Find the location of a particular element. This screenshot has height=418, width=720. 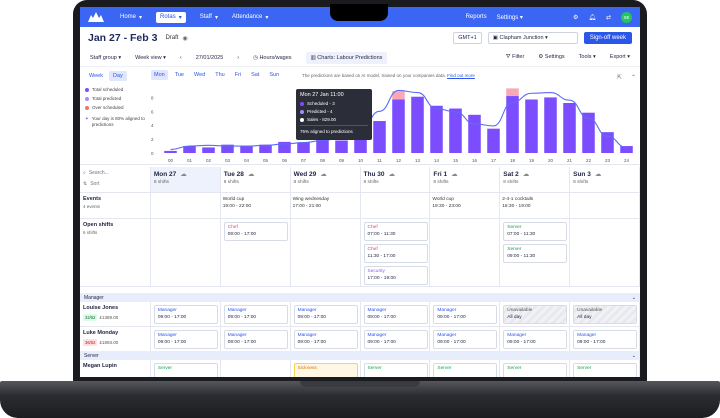

day-header-5: Sat 2 ☁ 8 shifts is located at coordinates (535, 179).